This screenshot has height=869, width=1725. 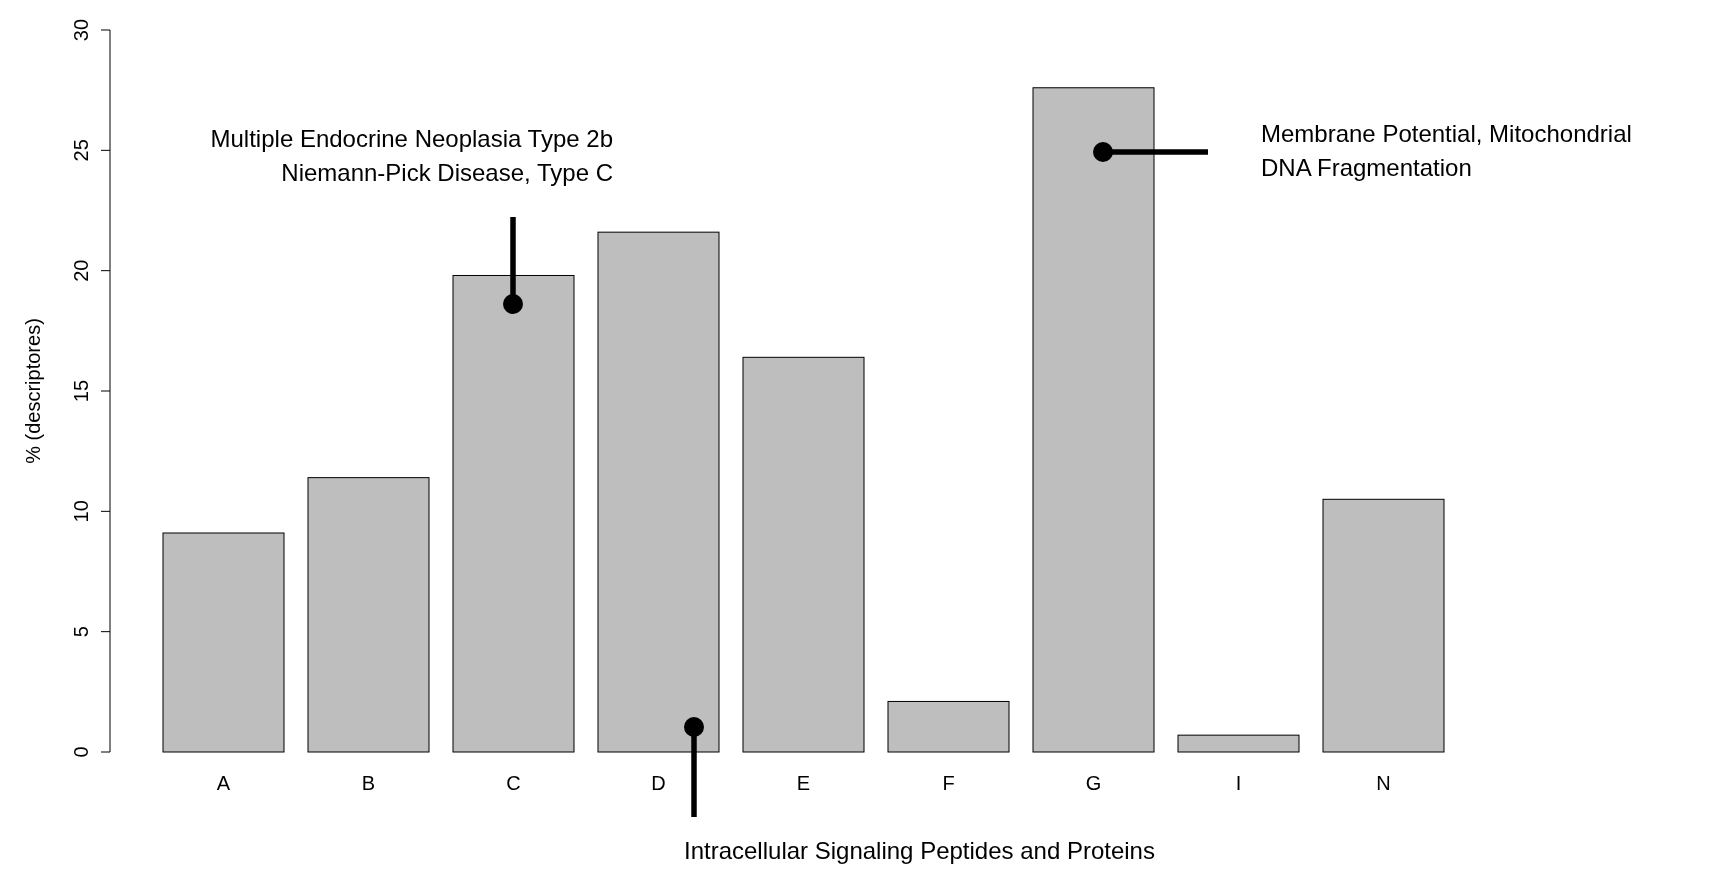 I want to click on x-tick-label: D, so click(x=658, y=783).